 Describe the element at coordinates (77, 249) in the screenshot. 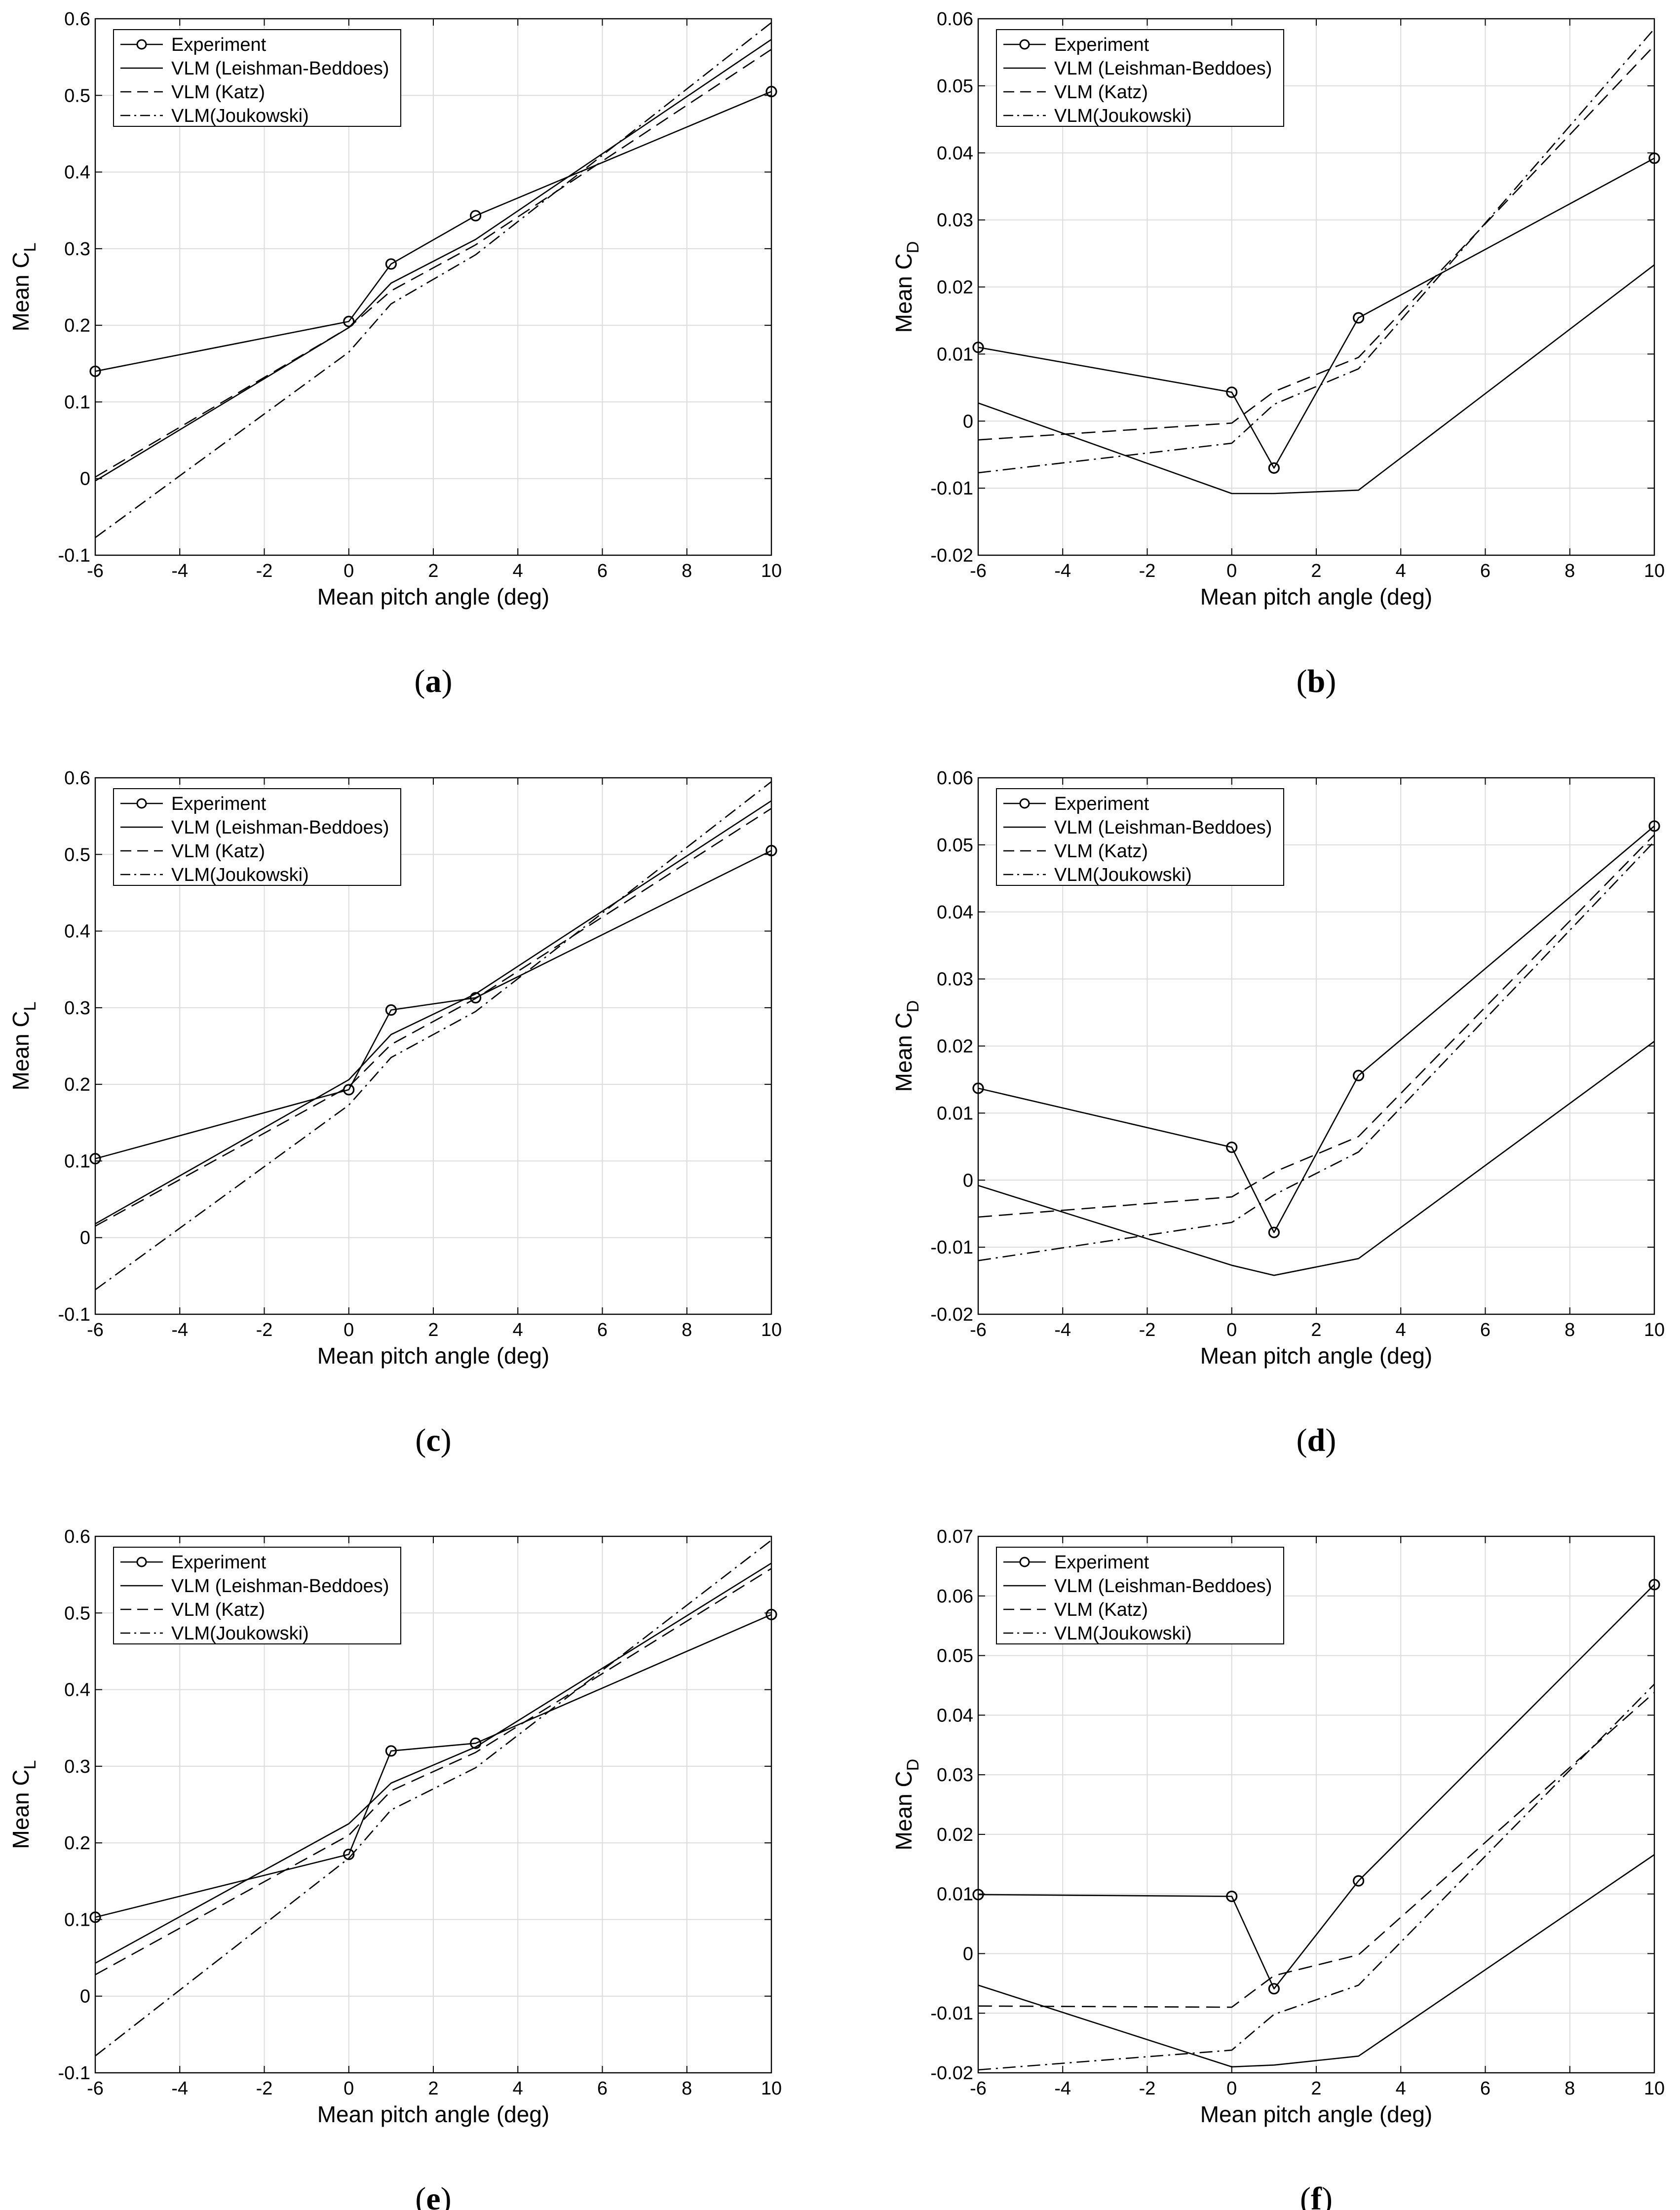

I see `y-tick-label: 0.3` at that location.